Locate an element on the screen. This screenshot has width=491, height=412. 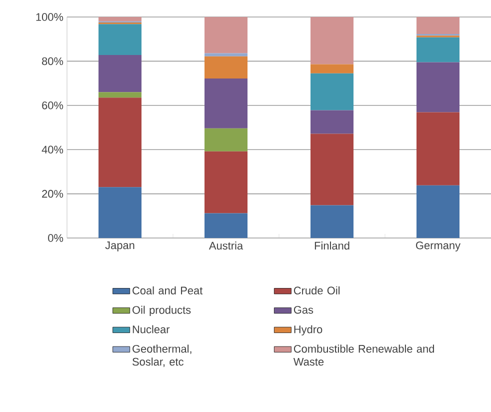
x-tick-label: Finland is located at coordinates (332, 246).